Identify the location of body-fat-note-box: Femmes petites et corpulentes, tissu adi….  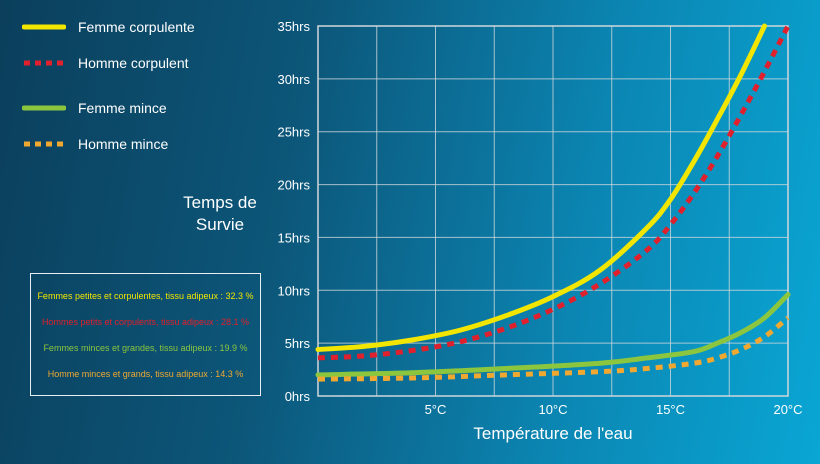
(145, 334).